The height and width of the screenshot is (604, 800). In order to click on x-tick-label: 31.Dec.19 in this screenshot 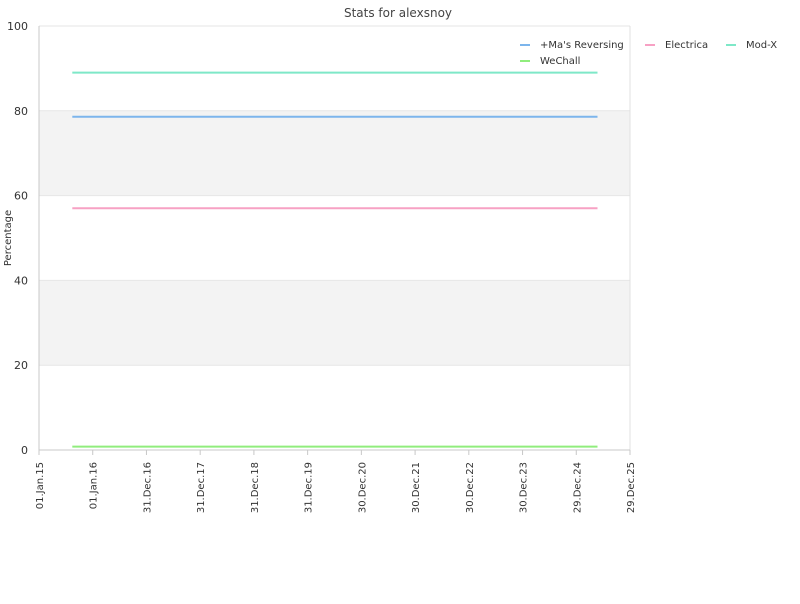, I will do `click(309, 487)`.